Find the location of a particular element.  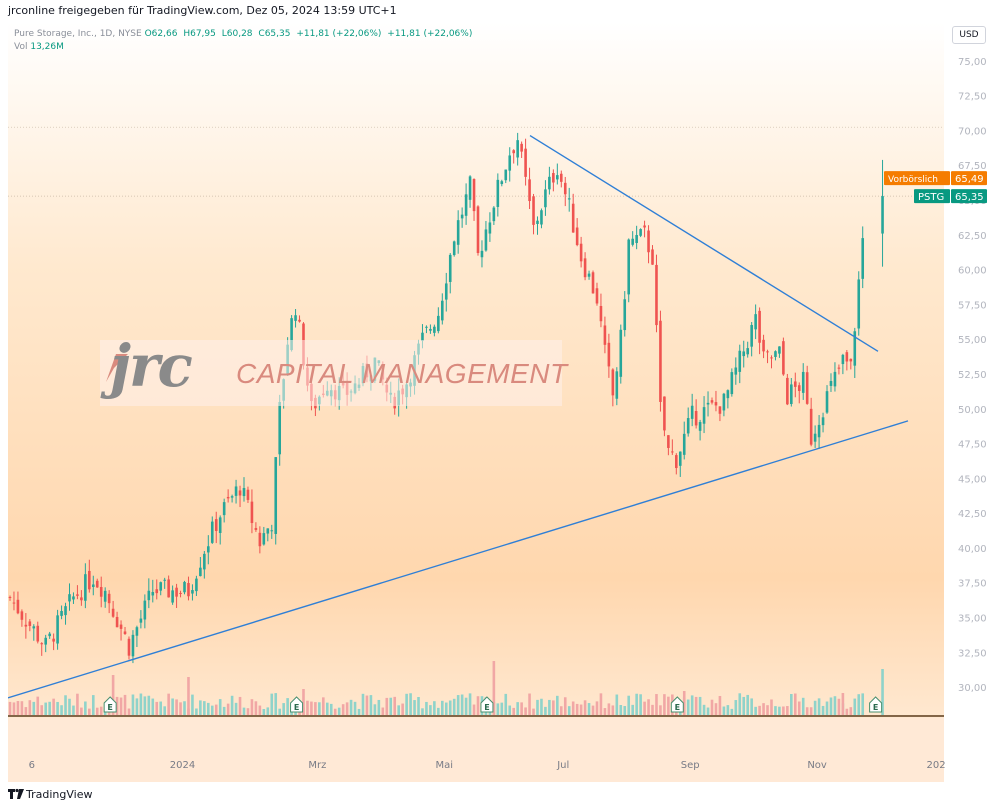

currency-button: USD is located at coordinates (969, 35).